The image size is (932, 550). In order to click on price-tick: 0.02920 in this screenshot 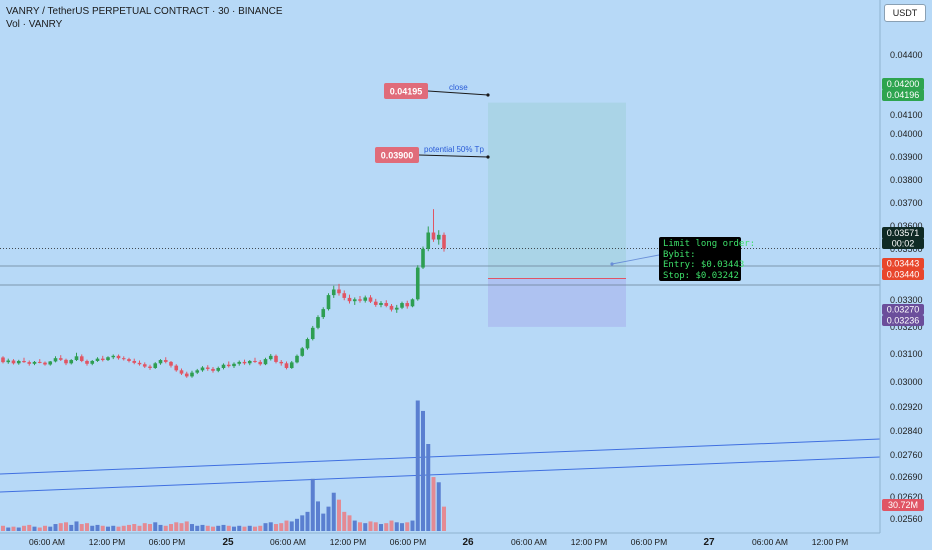, I will do `click(906, 407)`.